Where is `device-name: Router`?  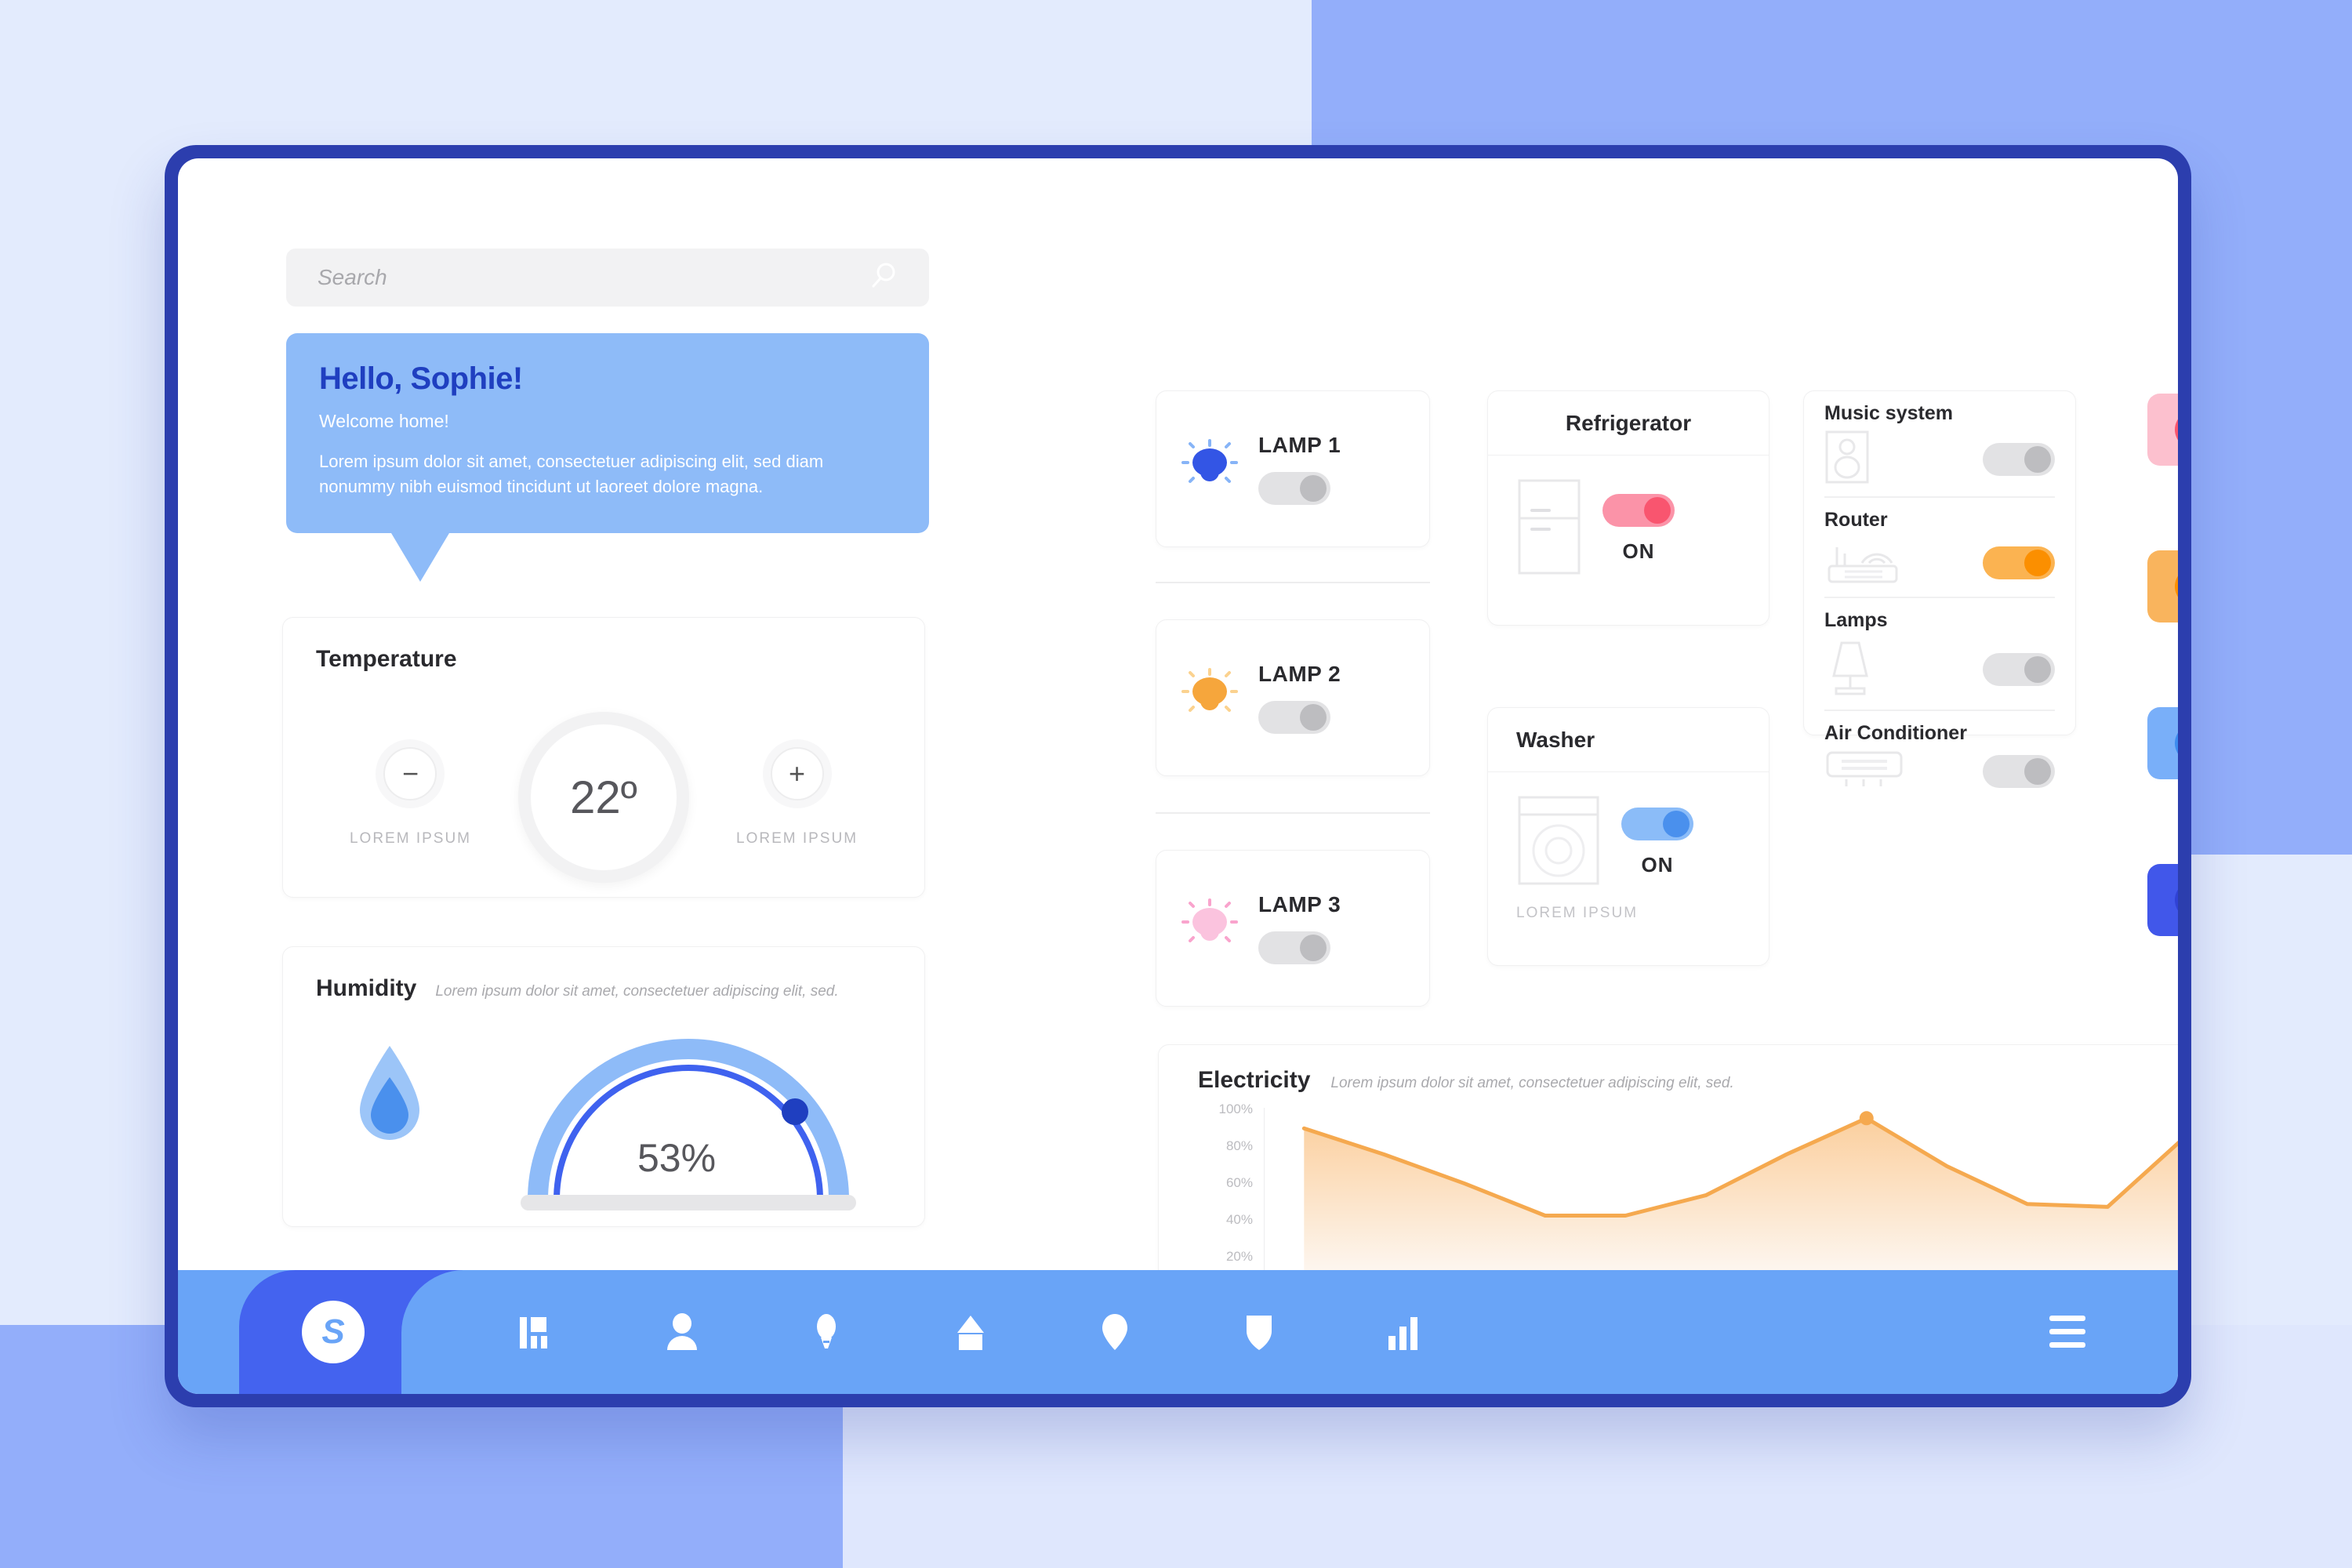 device-name: Router is located at coordinates (1856, 520).